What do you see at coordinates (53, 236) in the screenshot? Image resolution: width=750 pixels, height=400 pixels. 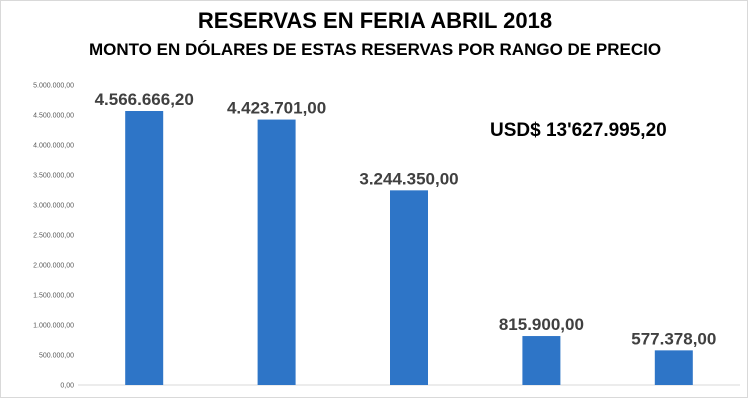 I see `y-tick-label: 2.500.000,00` at bounding box center [53, 236].